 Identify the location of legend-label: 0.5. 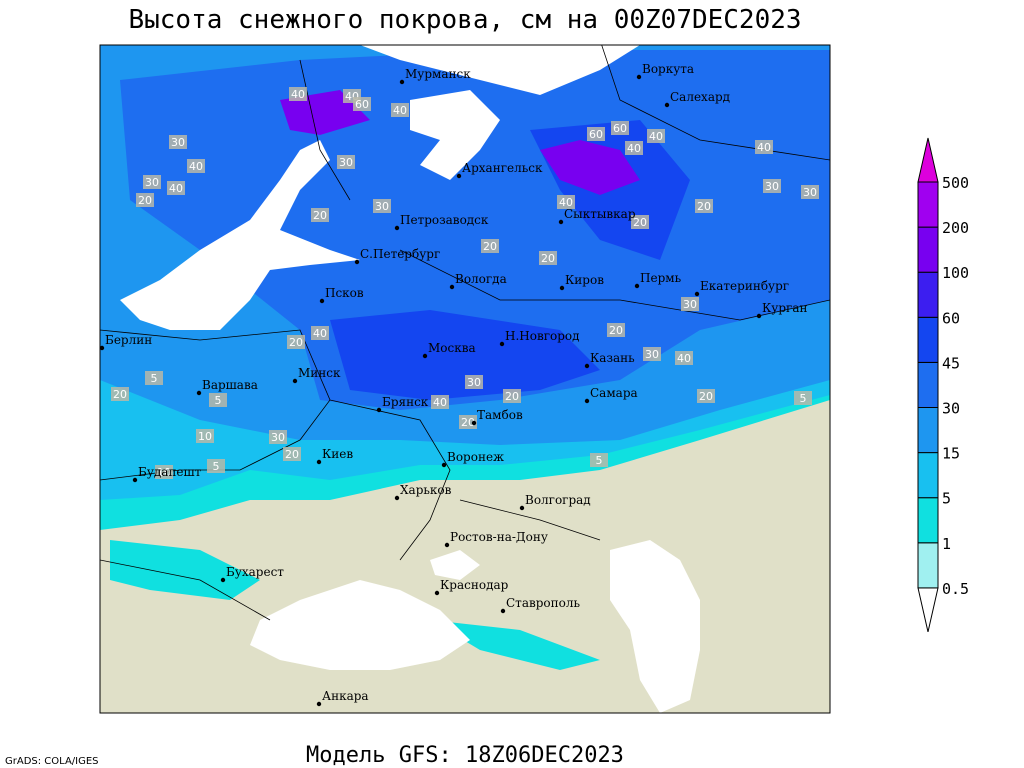
(955, 589).